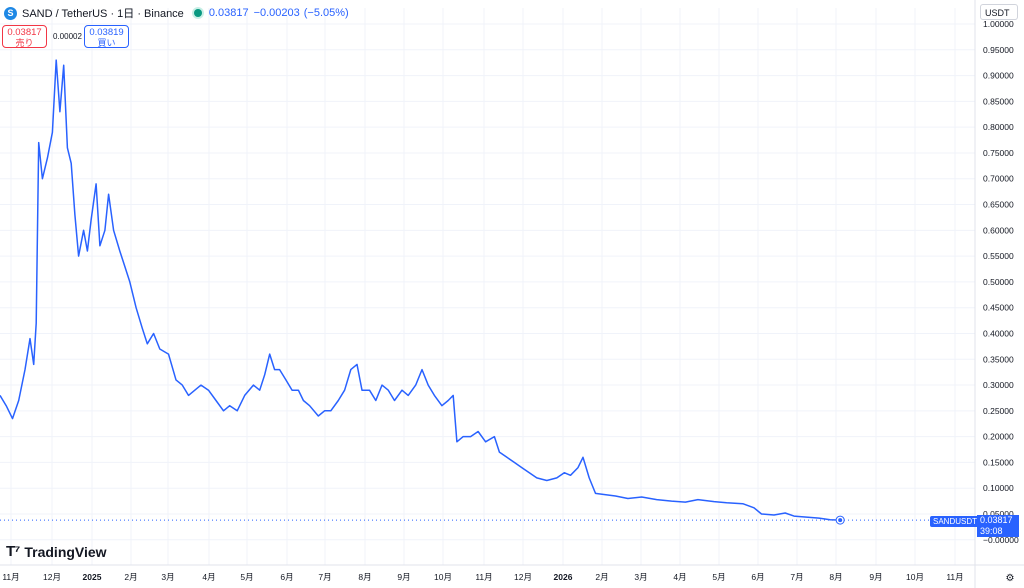 The image size is (1024, 588). What do you see at coordinates (998, 411) in the screenshot?
I see `y-axis-tick-label: 0.25000` at bounding box center [998, 411].